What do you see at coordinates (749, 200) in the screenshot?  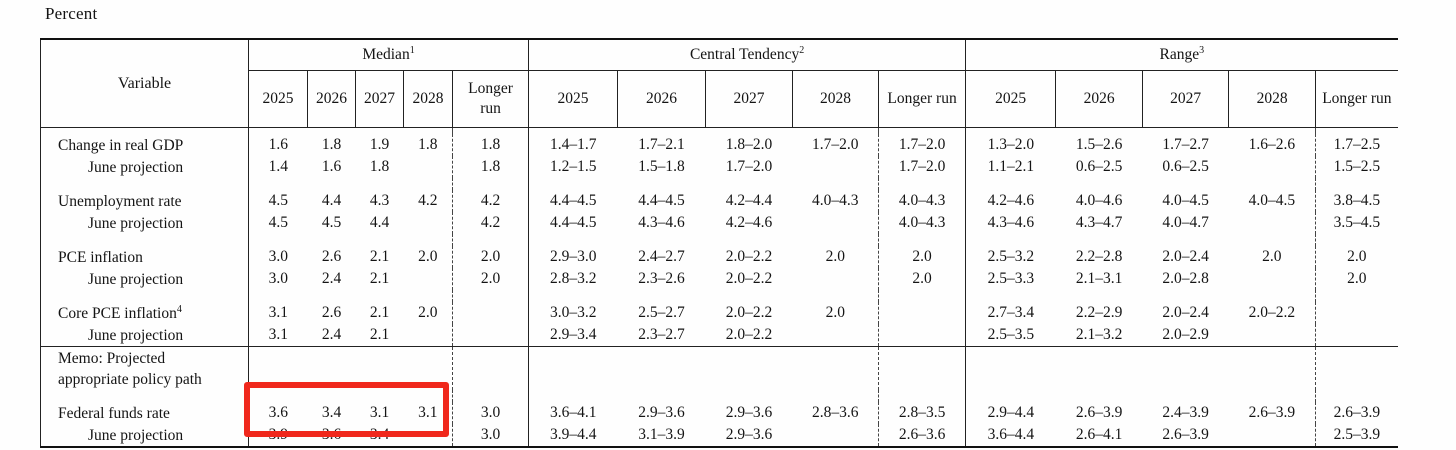 I see `cell: 4.2–4.4` at bounding box center [749, 200].